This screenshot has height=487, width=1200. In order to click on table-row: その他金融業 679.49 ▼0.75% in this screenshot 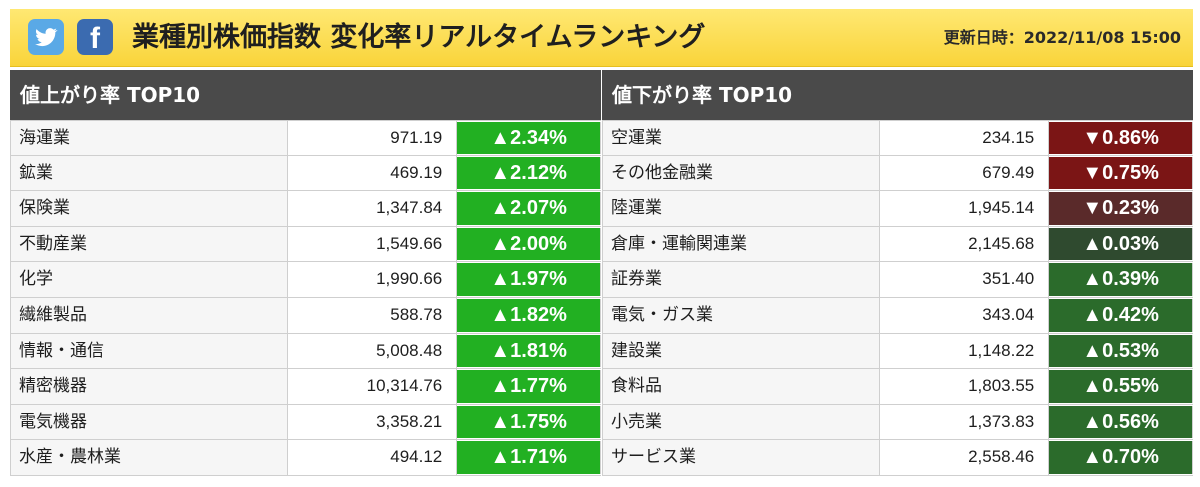, I will do `click(898, 173)`.